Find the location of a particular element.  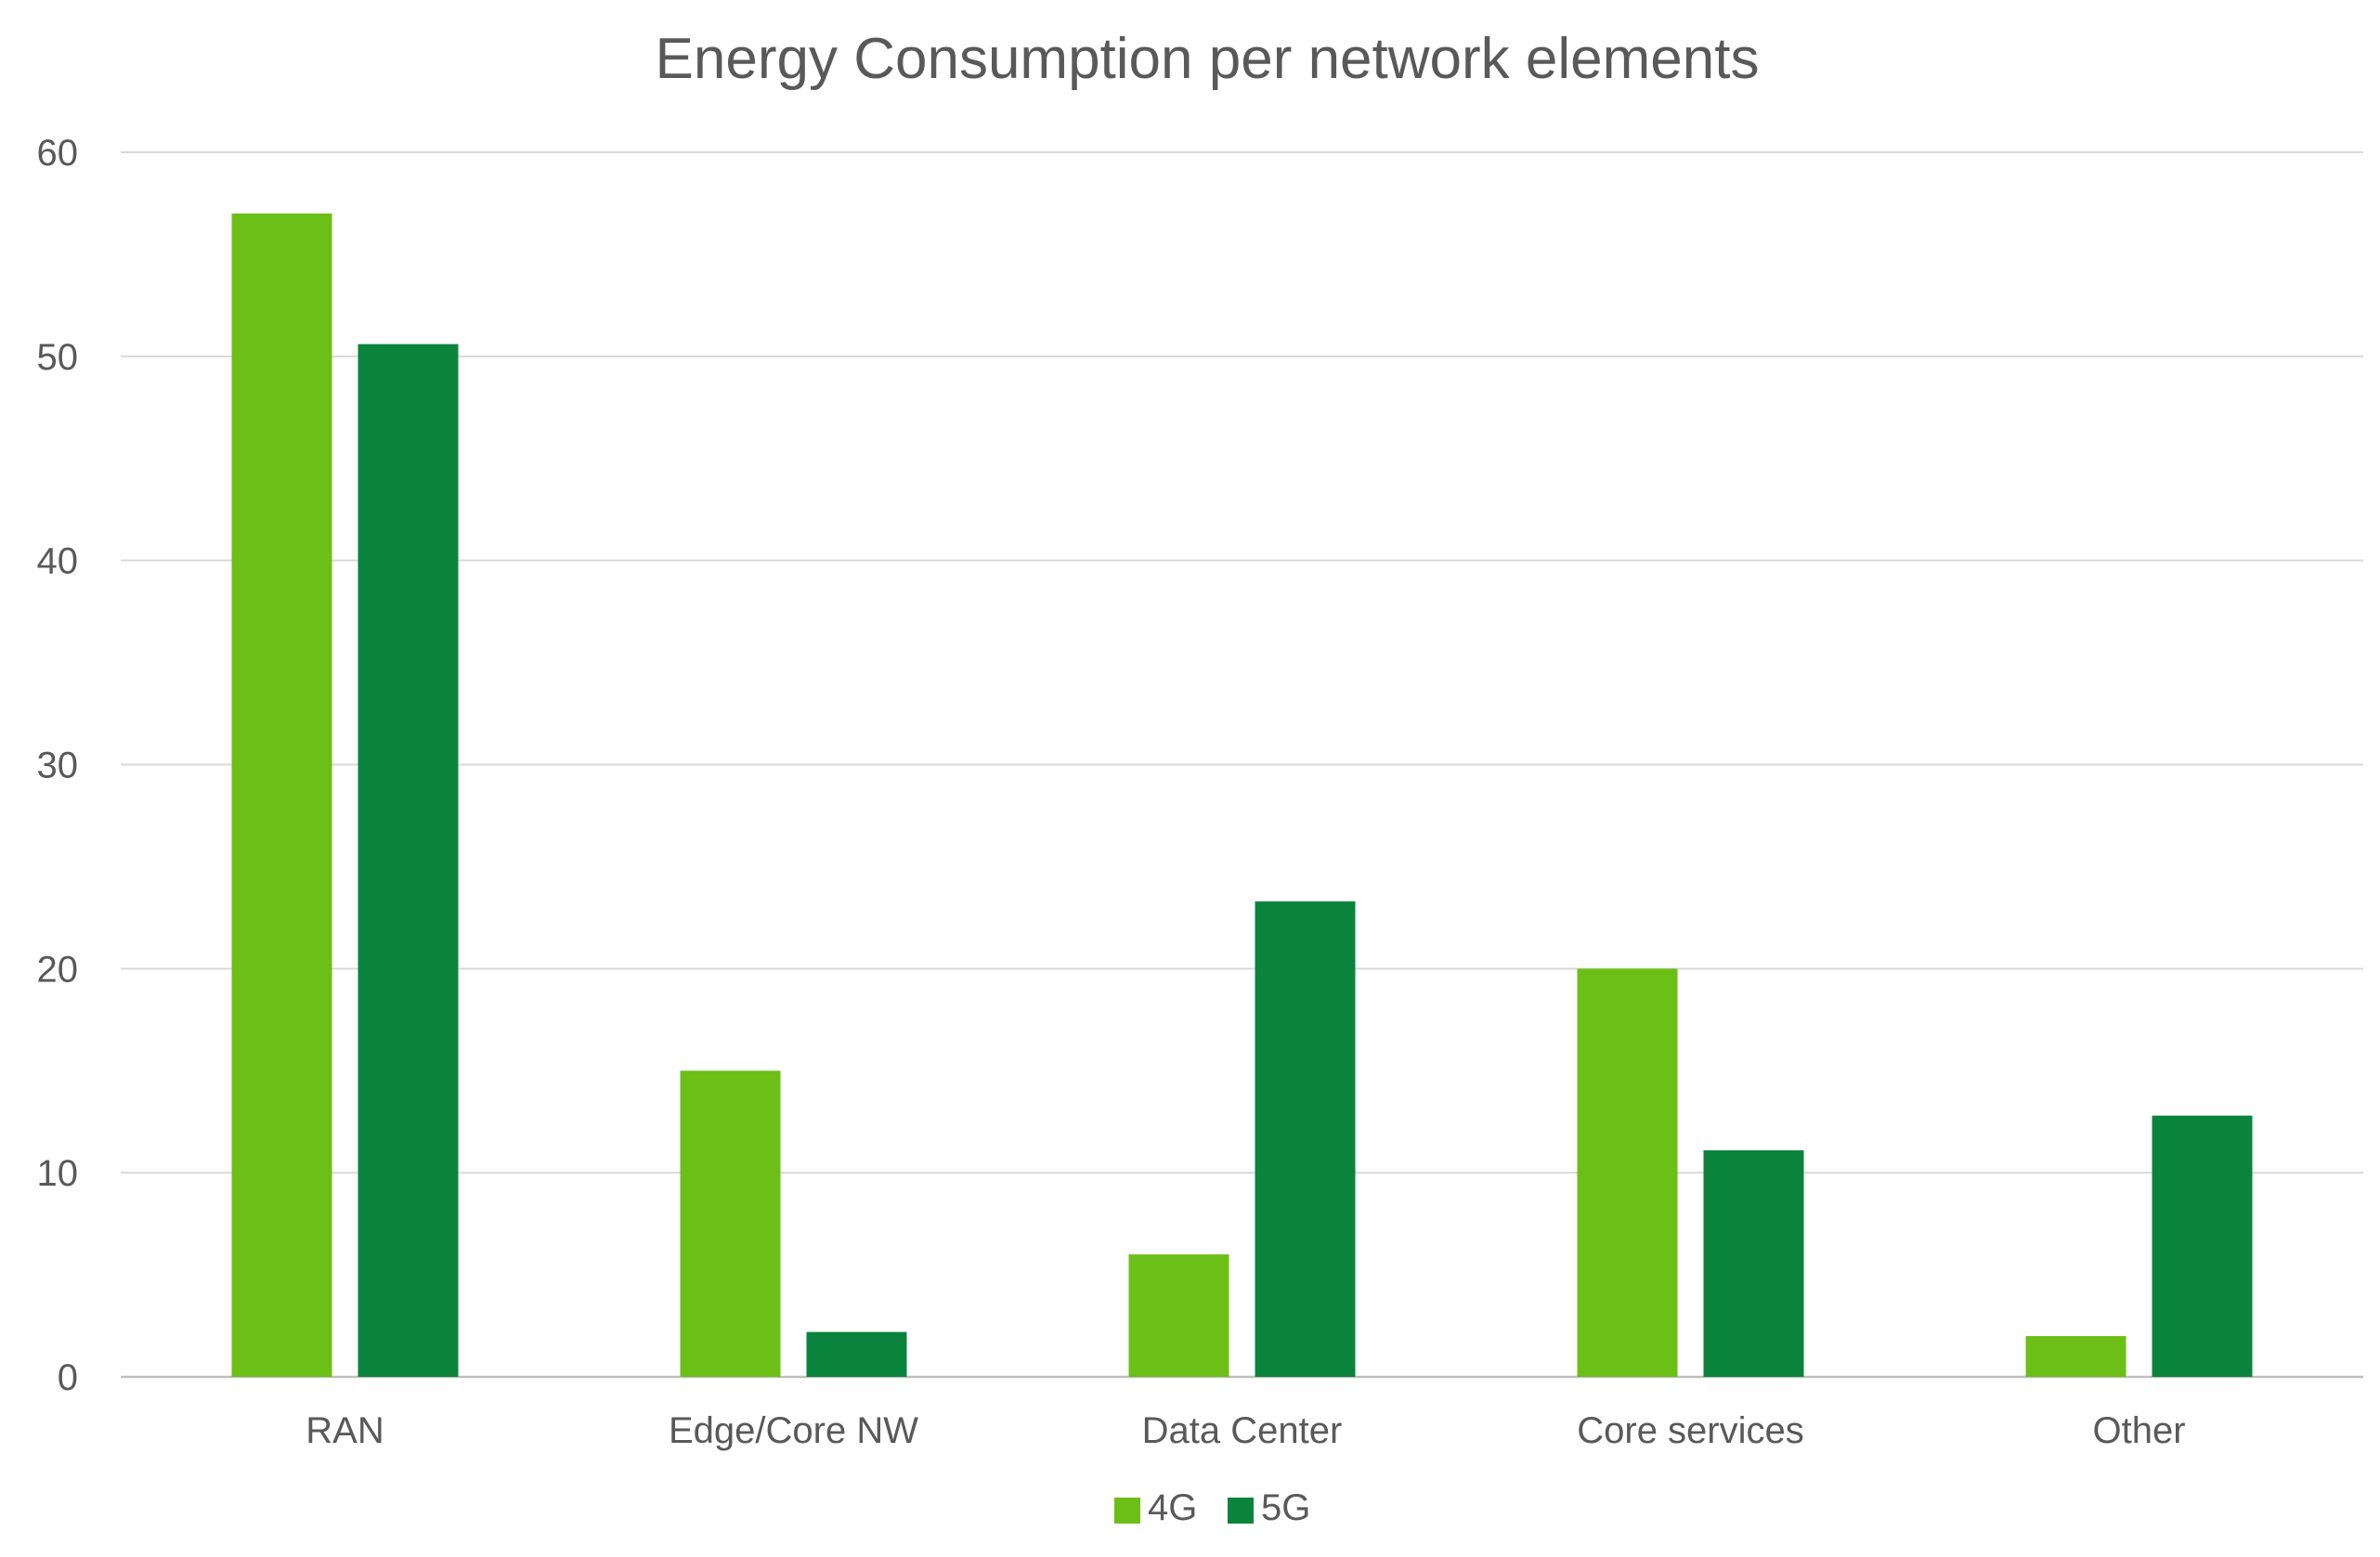

x-category-label: Data Center is located at coordinates (1242, 1430).